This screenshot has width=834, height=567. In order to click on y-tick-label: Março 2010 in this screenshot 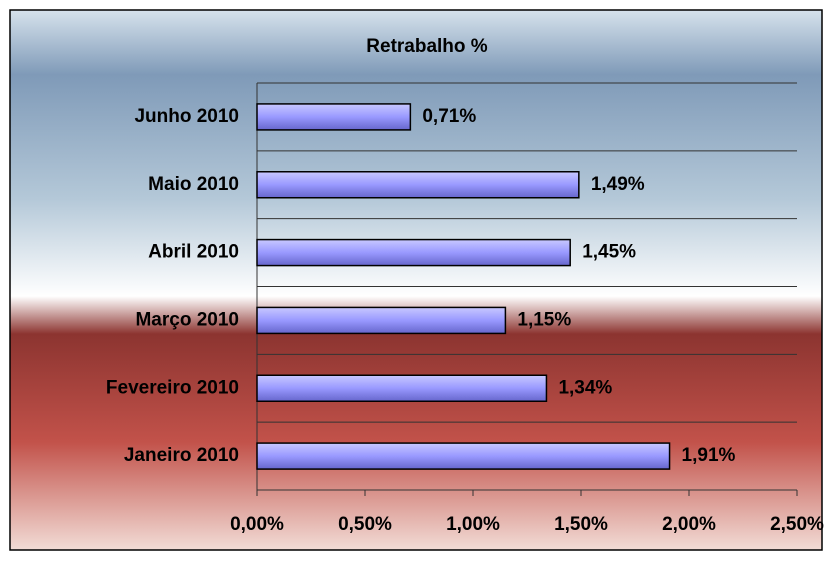, I will do `click(187, 319)`.